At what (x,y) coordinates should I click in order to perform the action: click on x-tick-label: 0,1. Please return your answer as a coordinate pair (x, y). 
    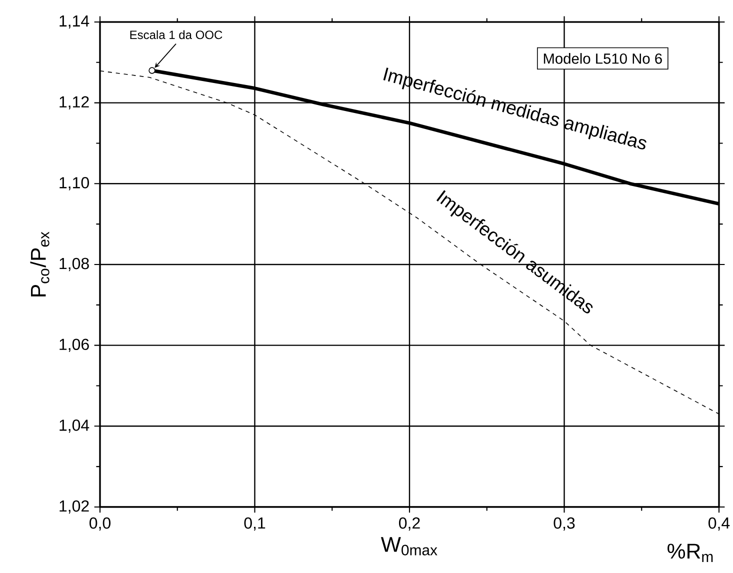
    Looking at the image, I should click on (255, 524).